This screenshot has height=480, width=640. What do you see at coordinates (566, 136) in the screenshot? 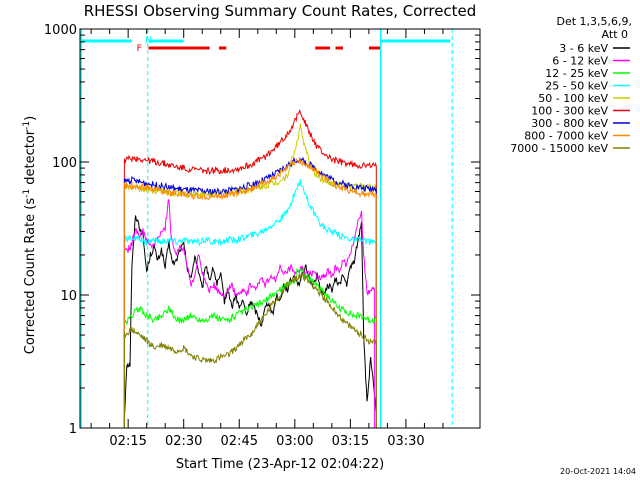
I see `legend-label-7: 800 - 7000 keV` at bounding box center [566, 136].